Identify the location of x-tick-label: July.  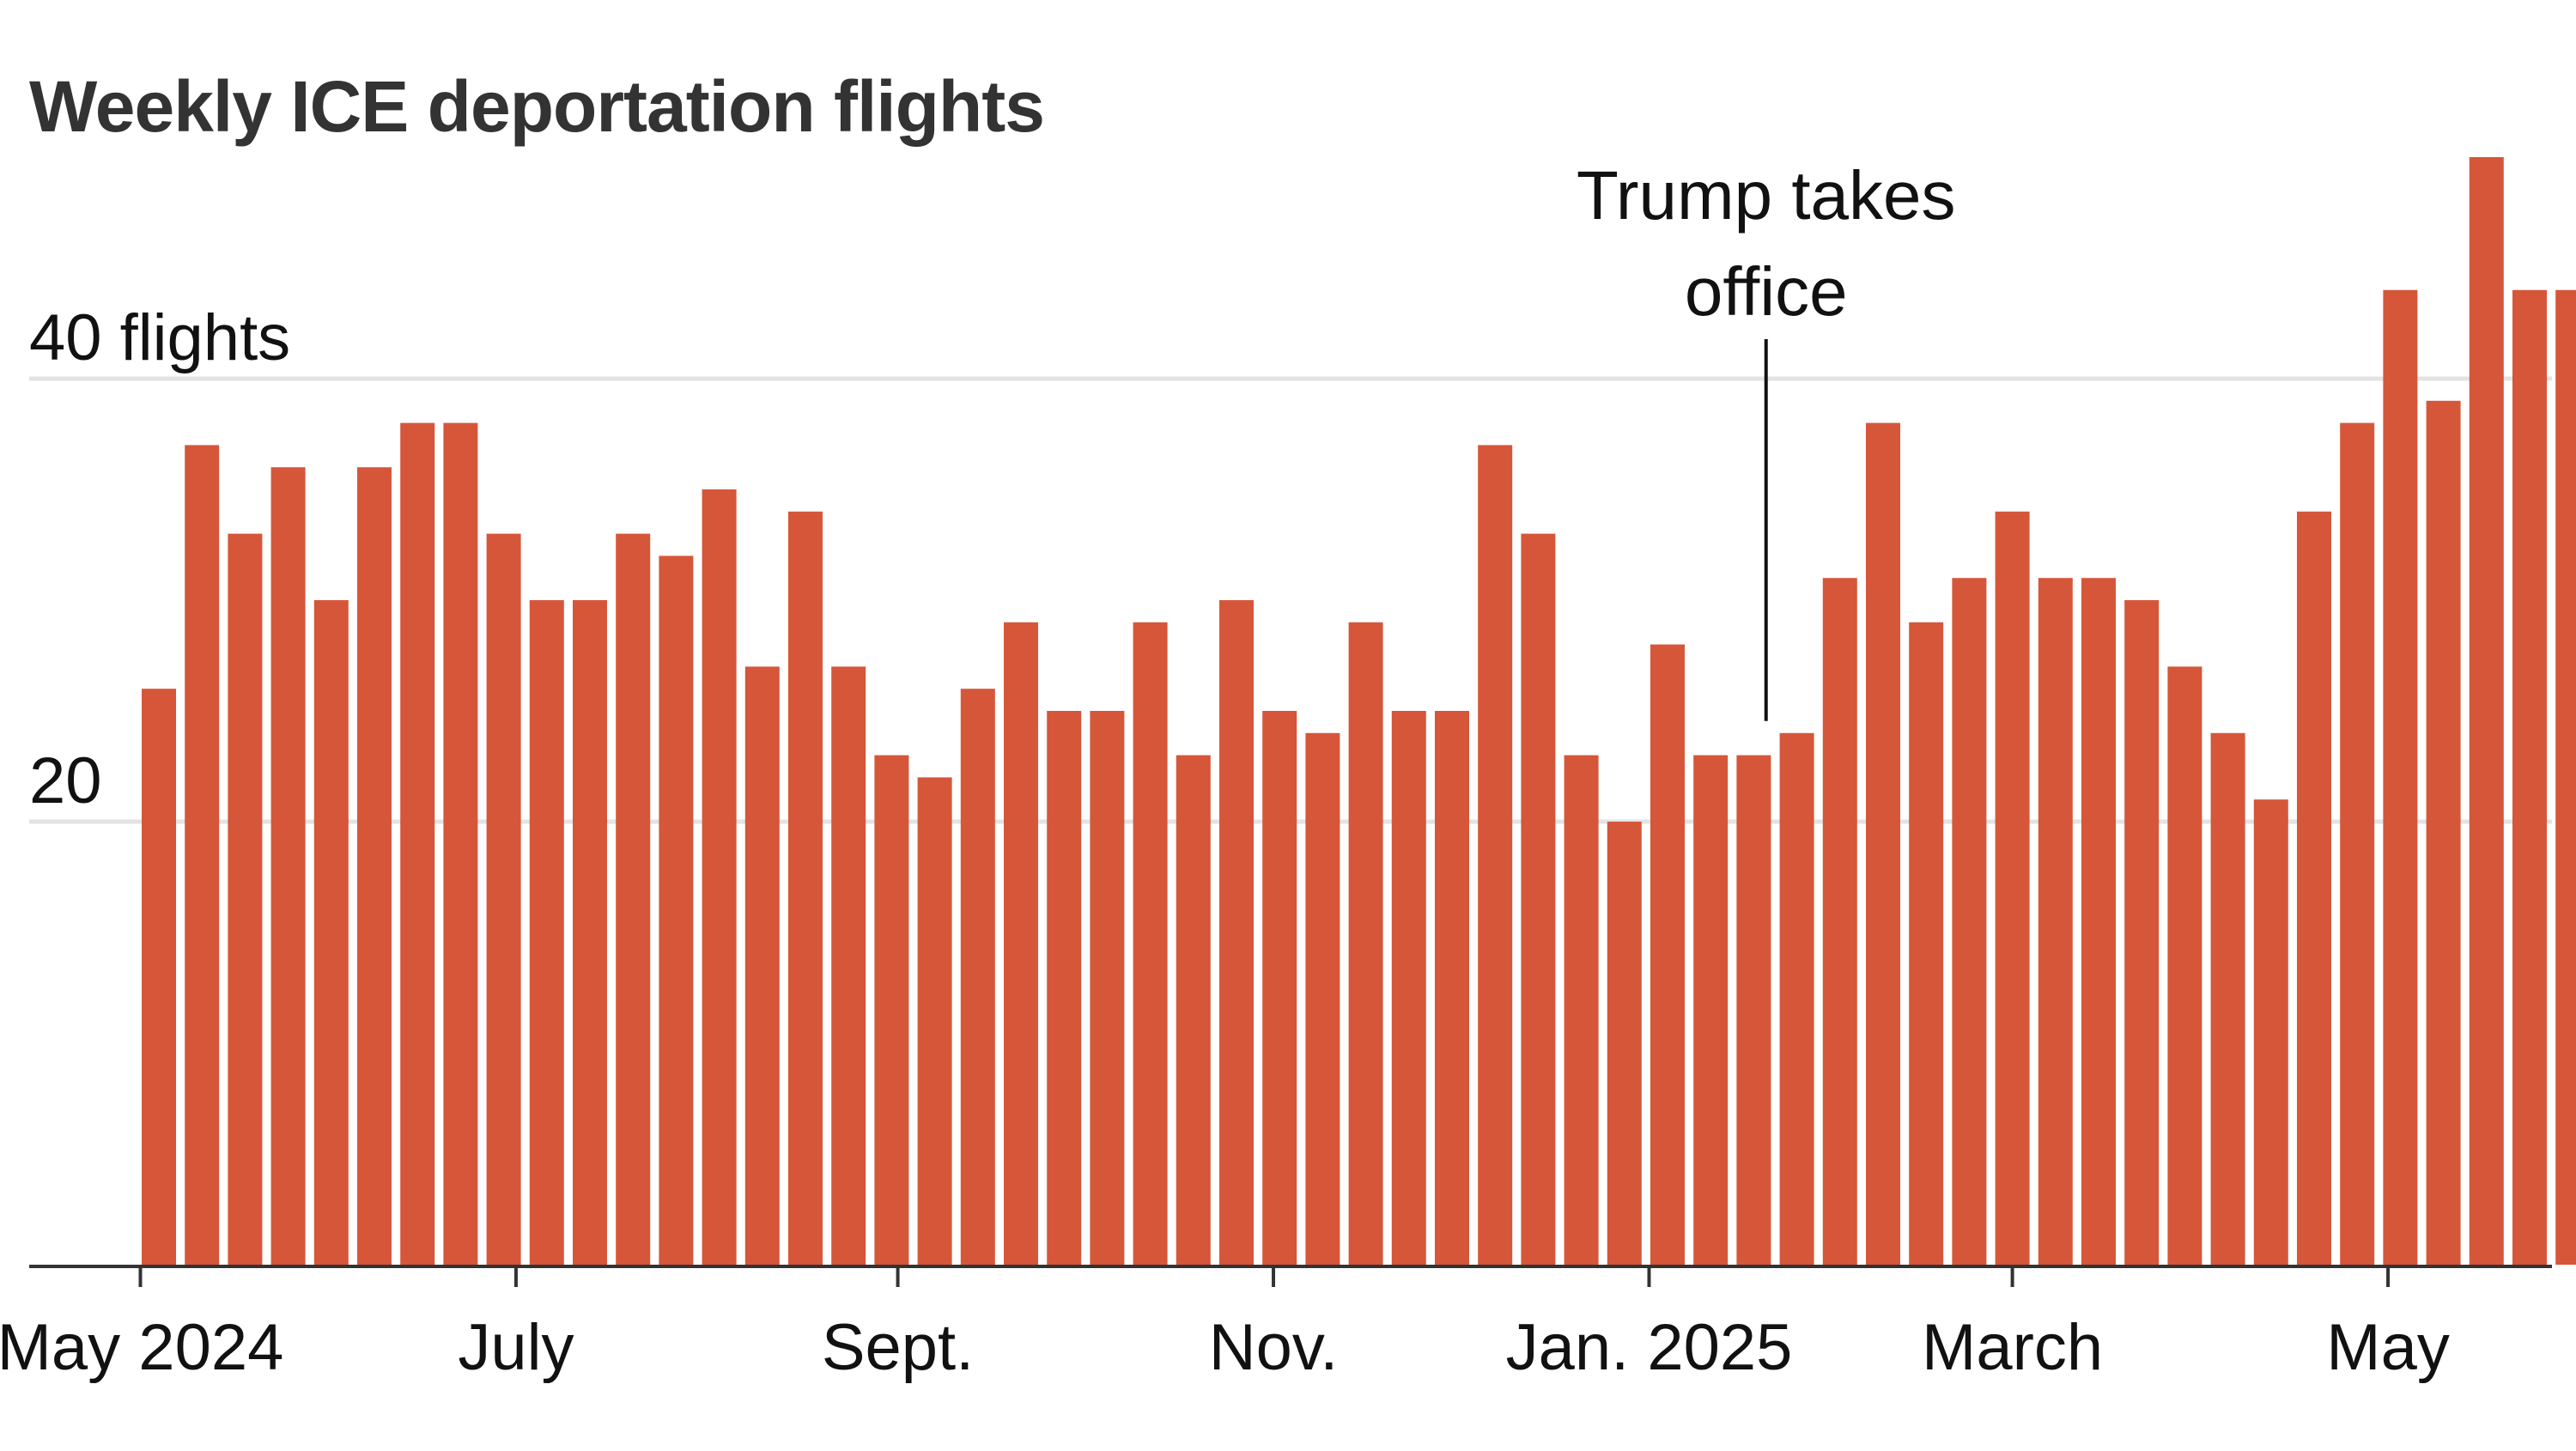
(516, 1348).